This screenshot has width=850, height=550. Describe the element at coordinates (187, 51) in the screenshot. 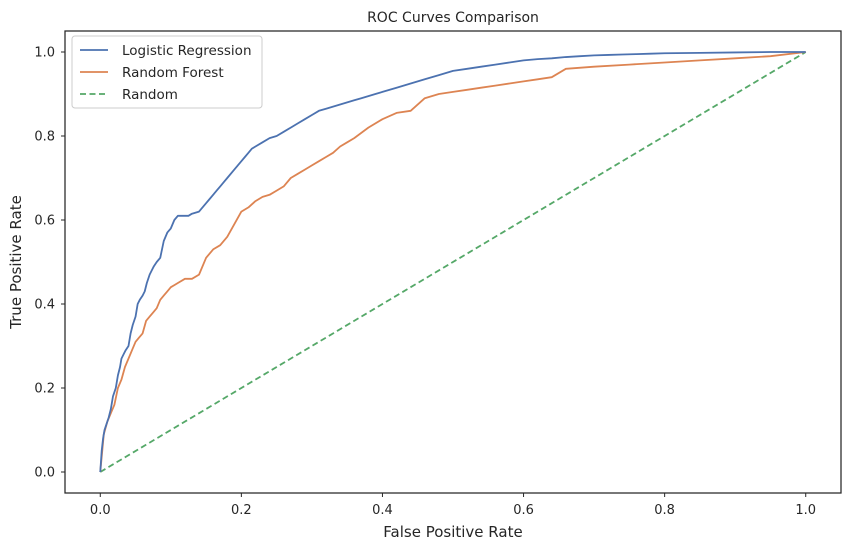

I see `legend-label-0: Logistic Regression` at that location.